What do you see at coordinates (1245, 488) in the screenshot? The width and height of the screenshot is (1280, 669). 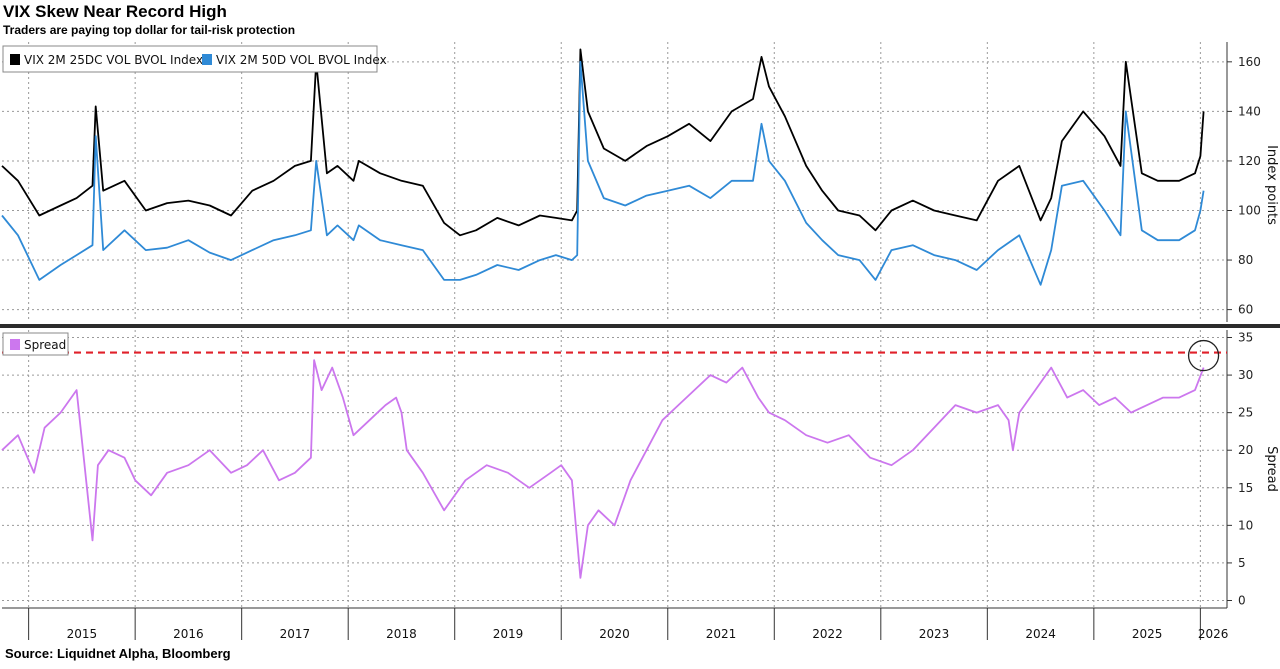 I see `y-tick-label-15: 15` at bounding box center [1245, 488].